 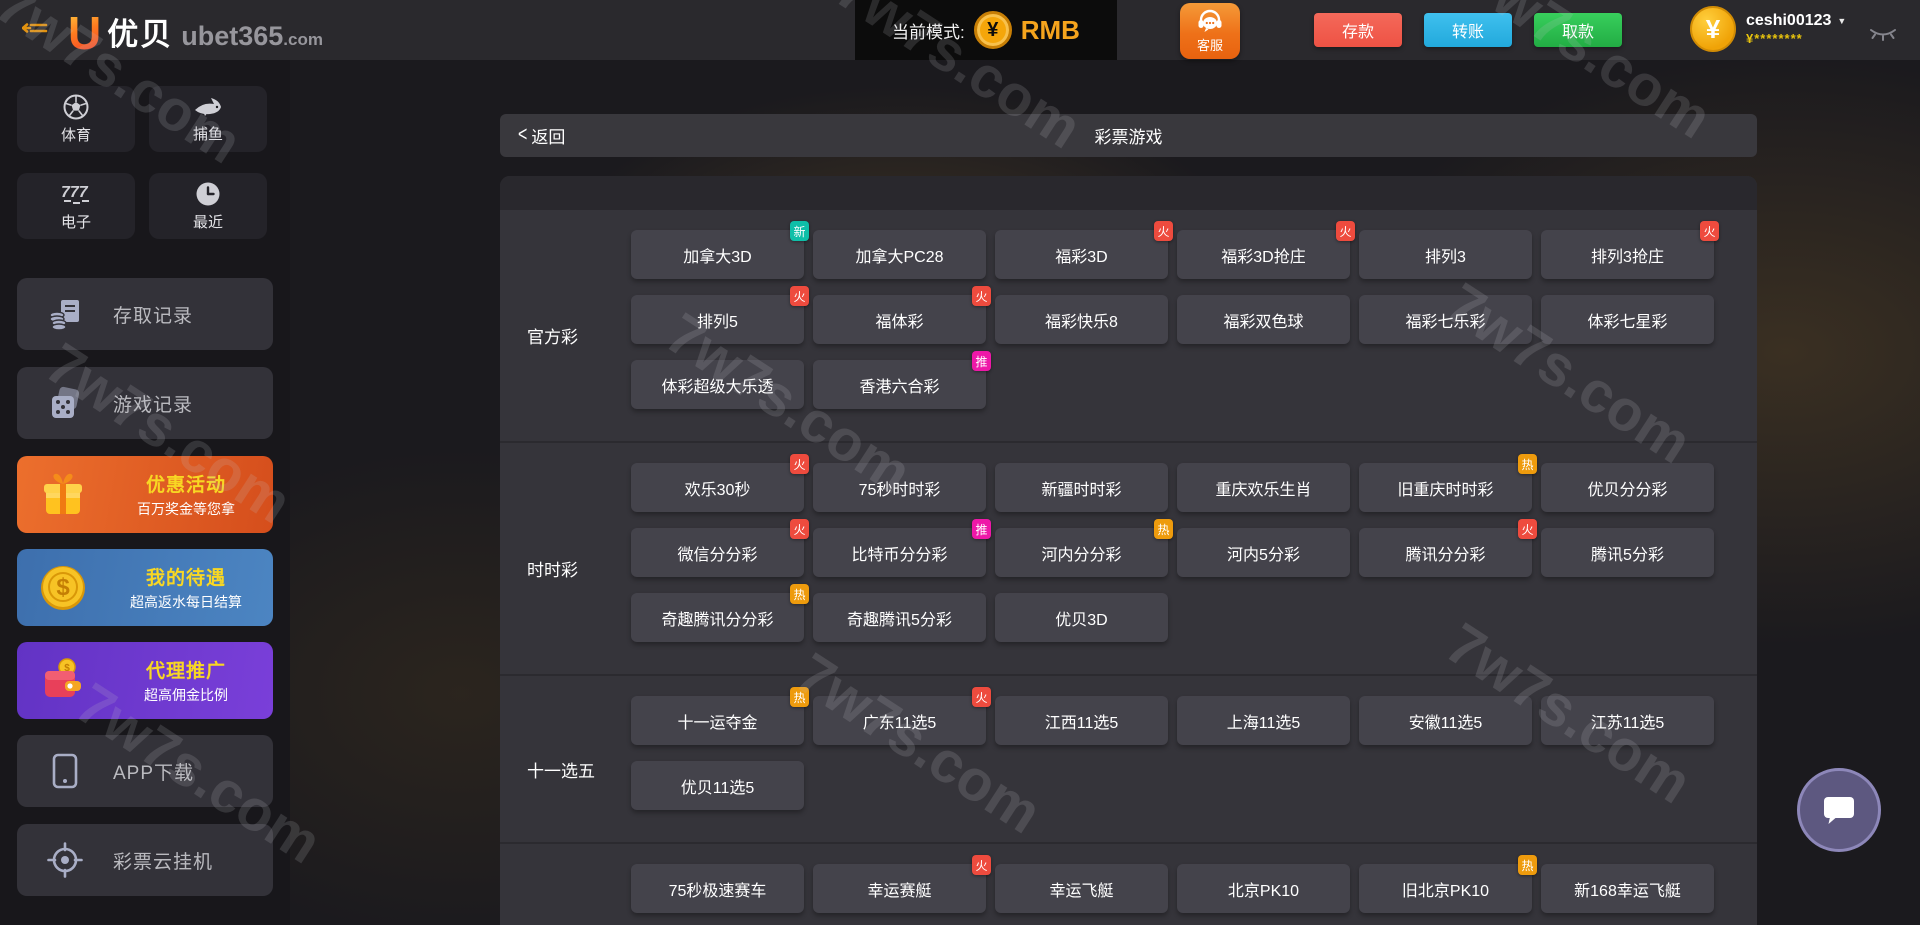 I want to click on sidebar-item-game-records: 游戏记录, so click(x=145, y=403).